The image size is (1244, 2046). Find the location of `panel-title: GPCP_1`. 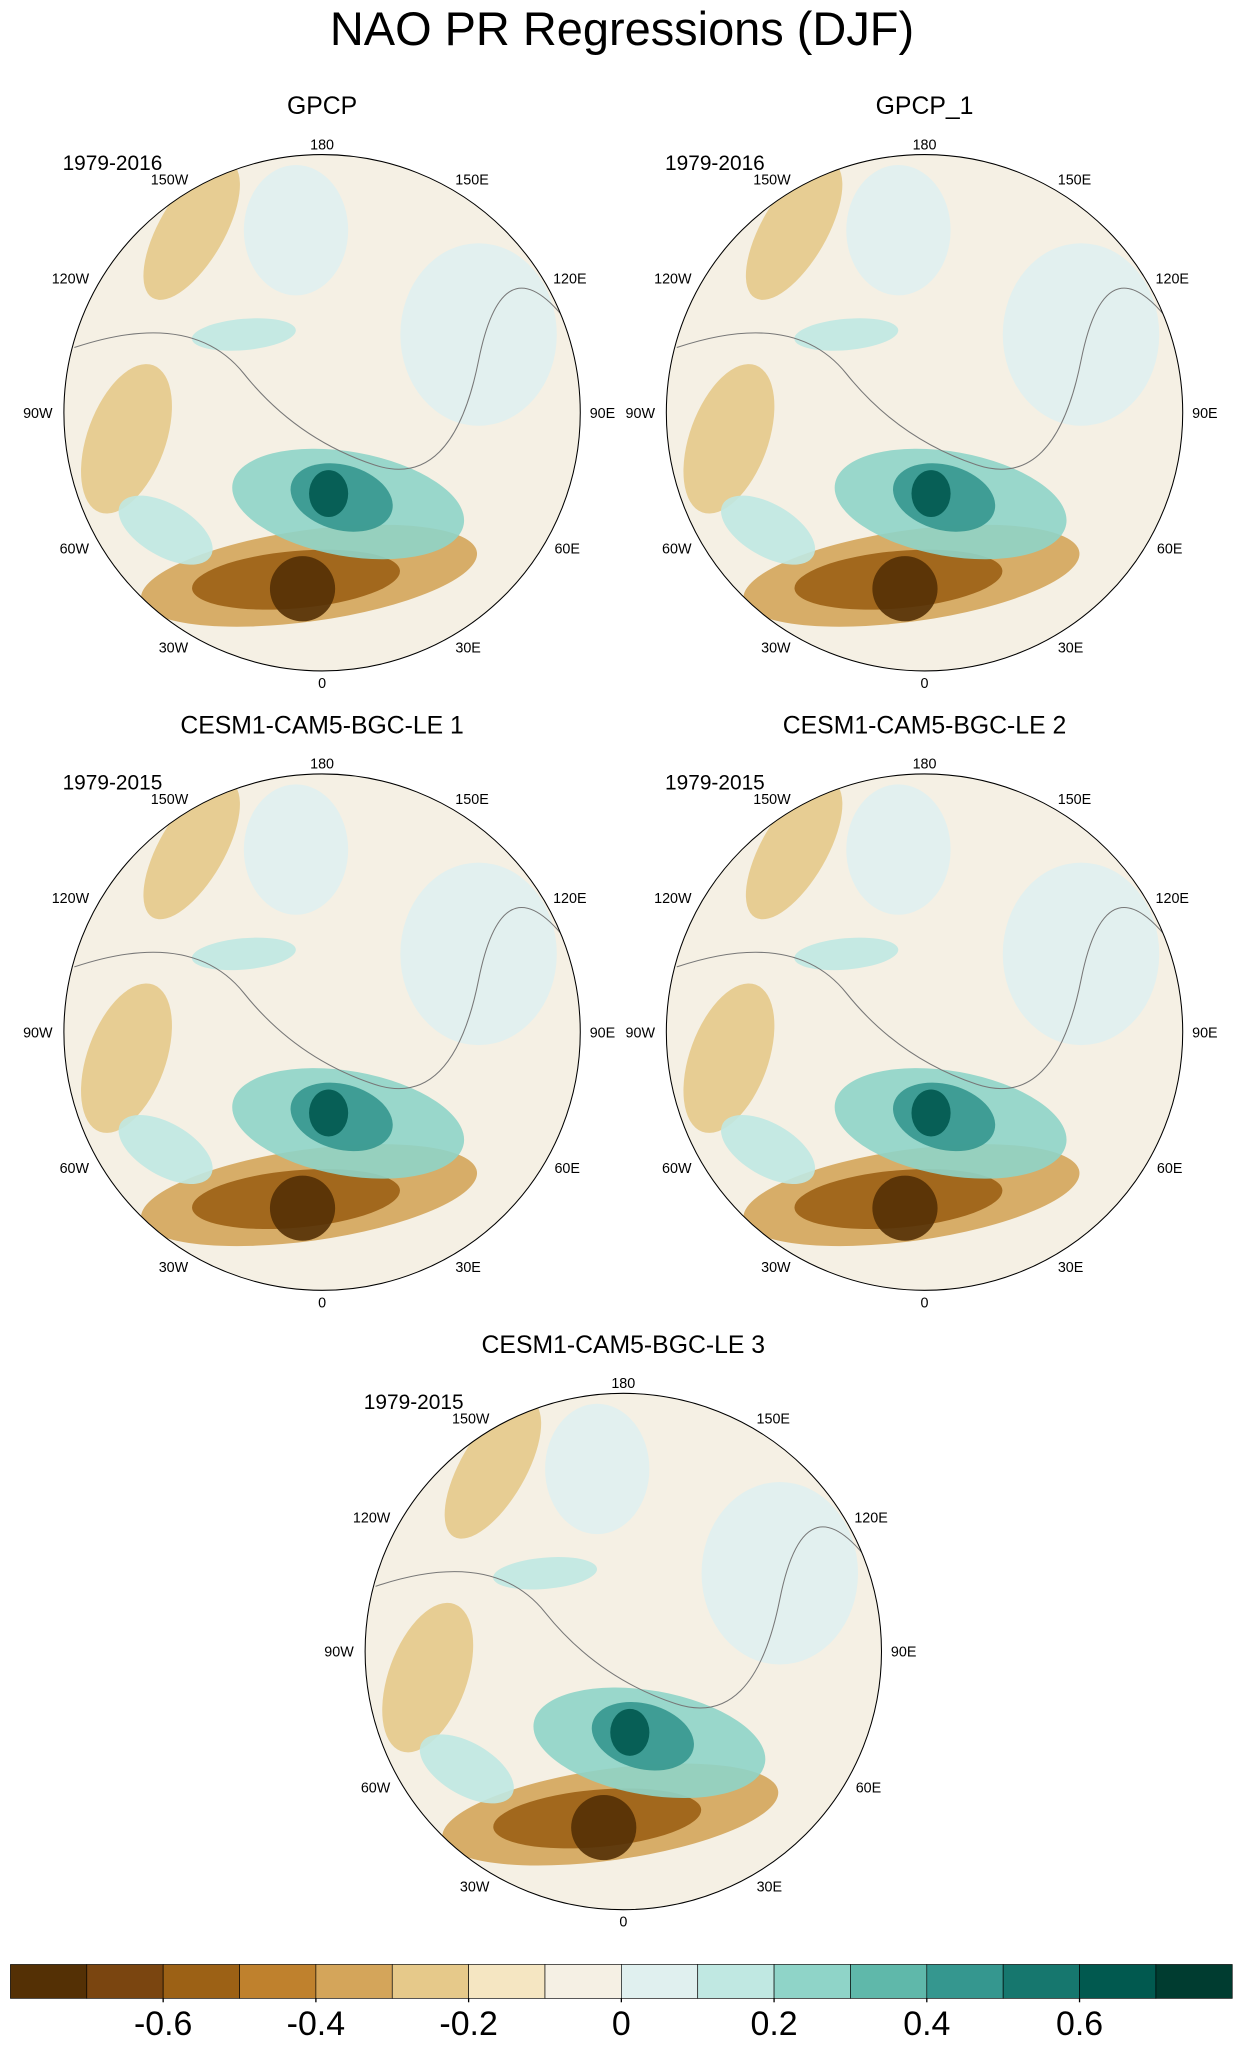

panel-title: GPCP_1 is located at coordinates (925, 106).